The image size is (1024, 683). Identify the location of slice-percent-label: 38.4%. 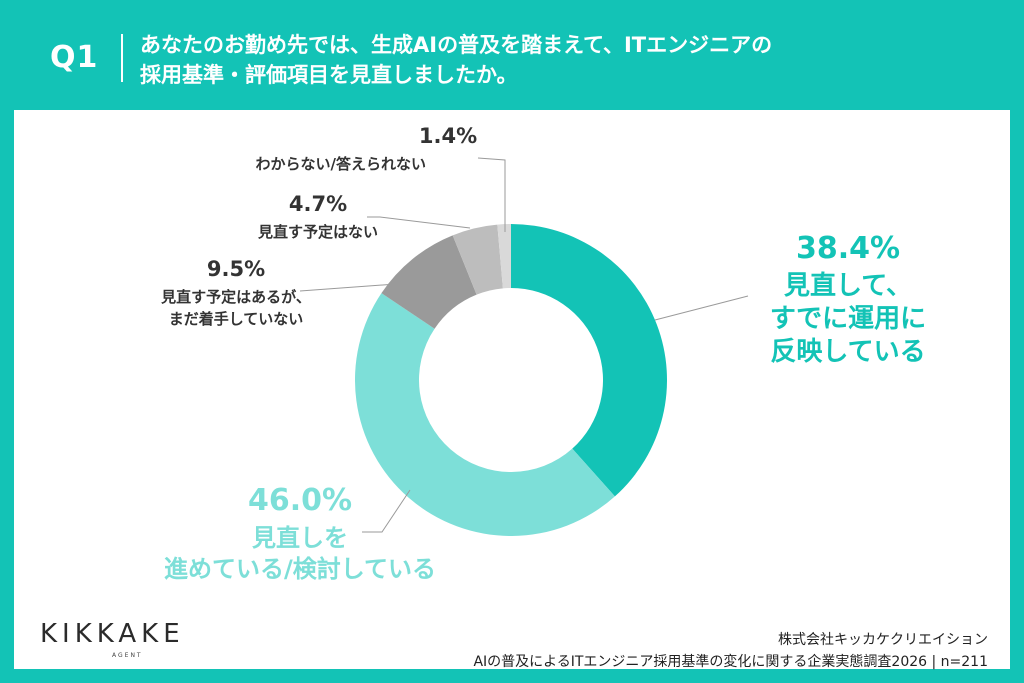
(848, 248).